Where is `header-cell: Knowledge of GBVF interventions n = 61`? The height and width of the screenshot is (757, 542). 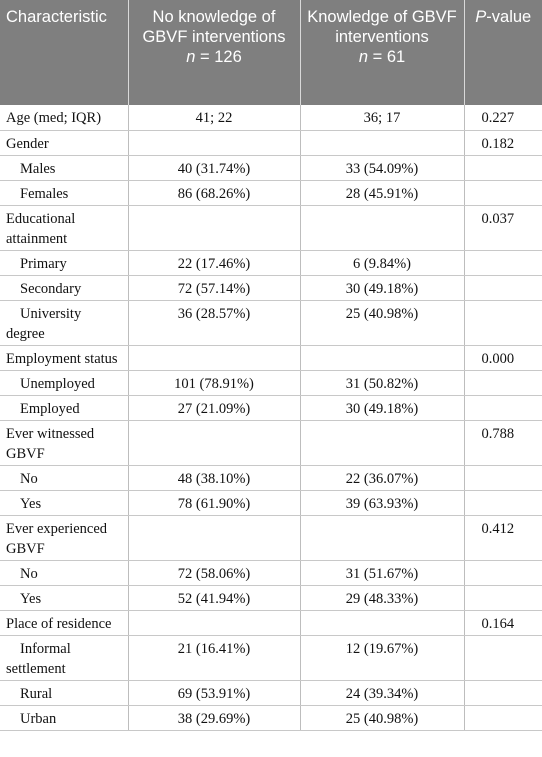
header-cell: Knowledge of GBVF interventions n = 61 is located at coordinates (382, 52).